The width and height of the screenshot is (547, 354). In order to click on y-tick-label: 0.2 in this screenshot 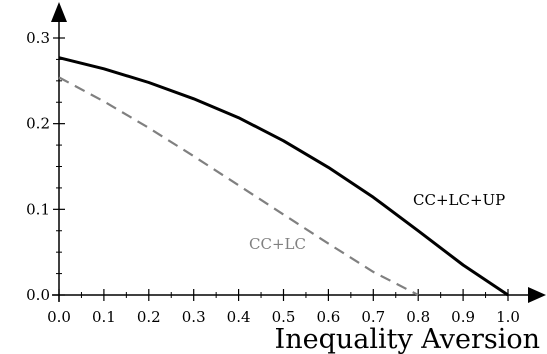, I will do `click(38, 124)`.